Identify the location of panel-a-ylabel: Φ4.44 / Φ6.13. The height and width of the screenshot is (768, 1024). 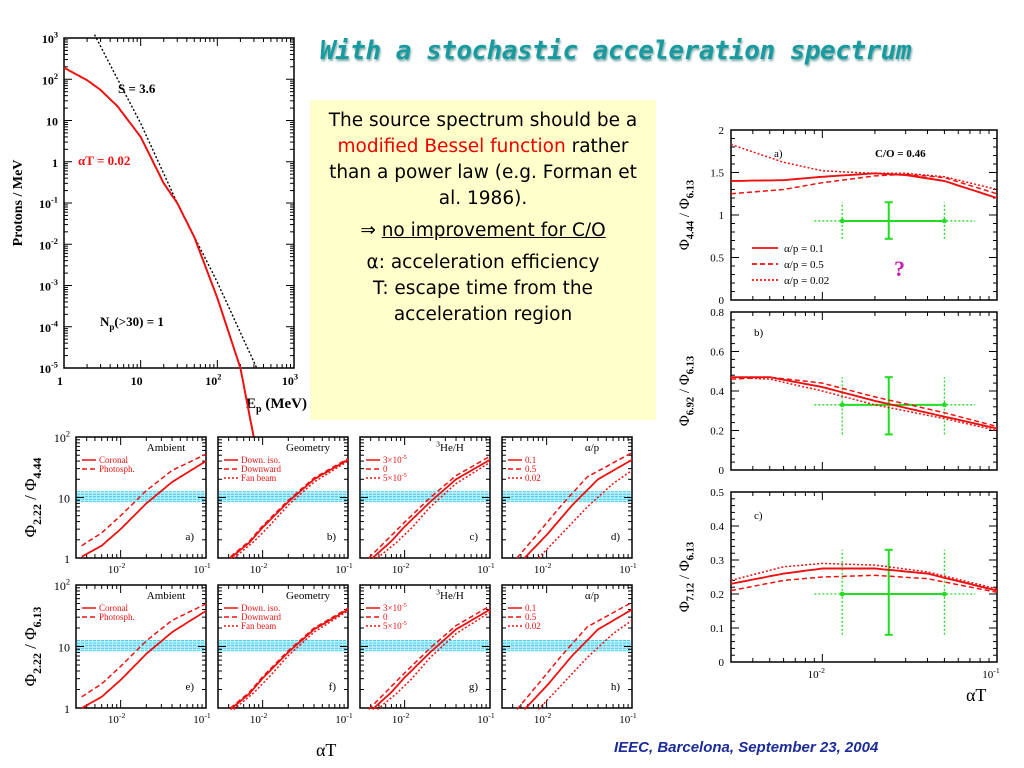
(687, 215).